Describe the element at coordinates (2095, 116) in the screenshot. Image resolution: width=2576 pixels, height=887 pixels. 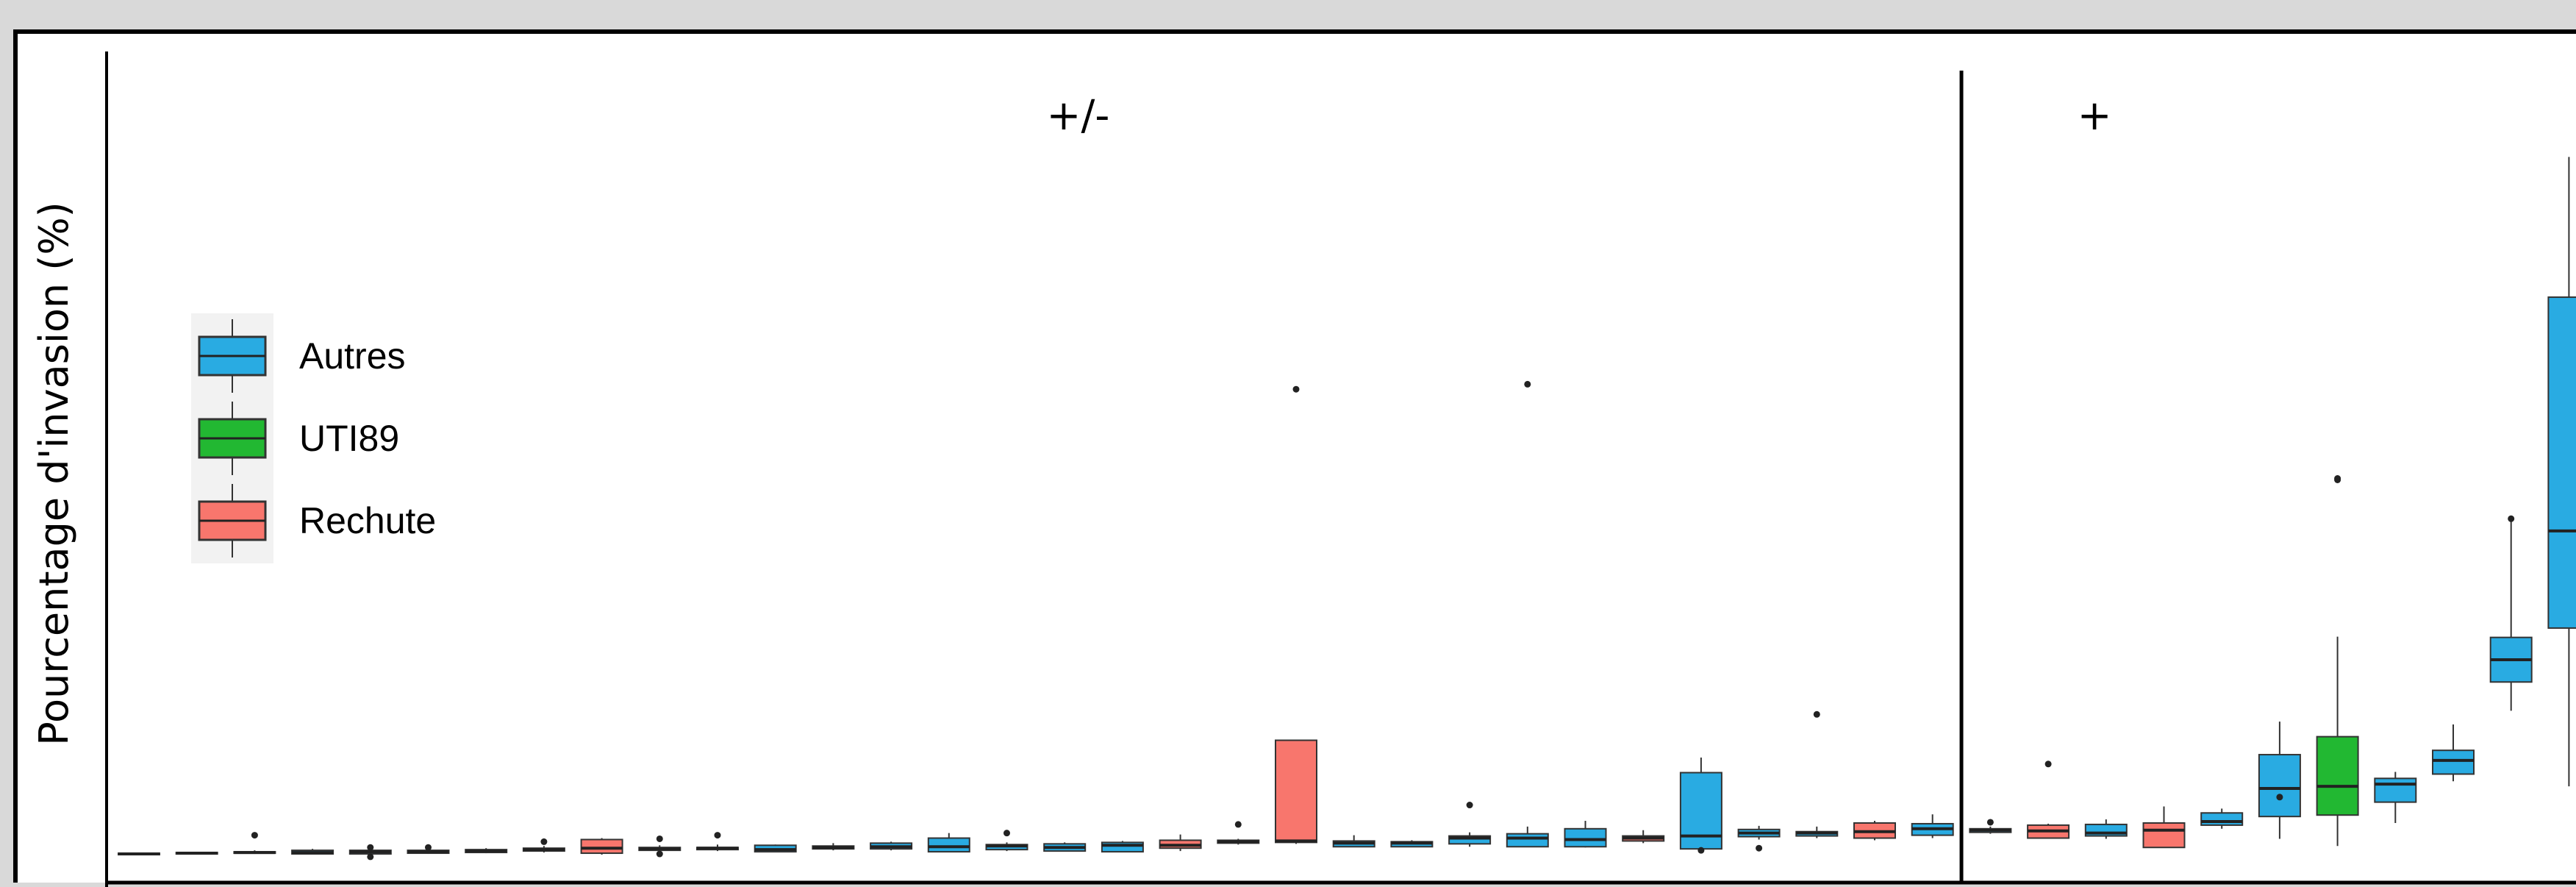
I see `panel-label: +` at that location.